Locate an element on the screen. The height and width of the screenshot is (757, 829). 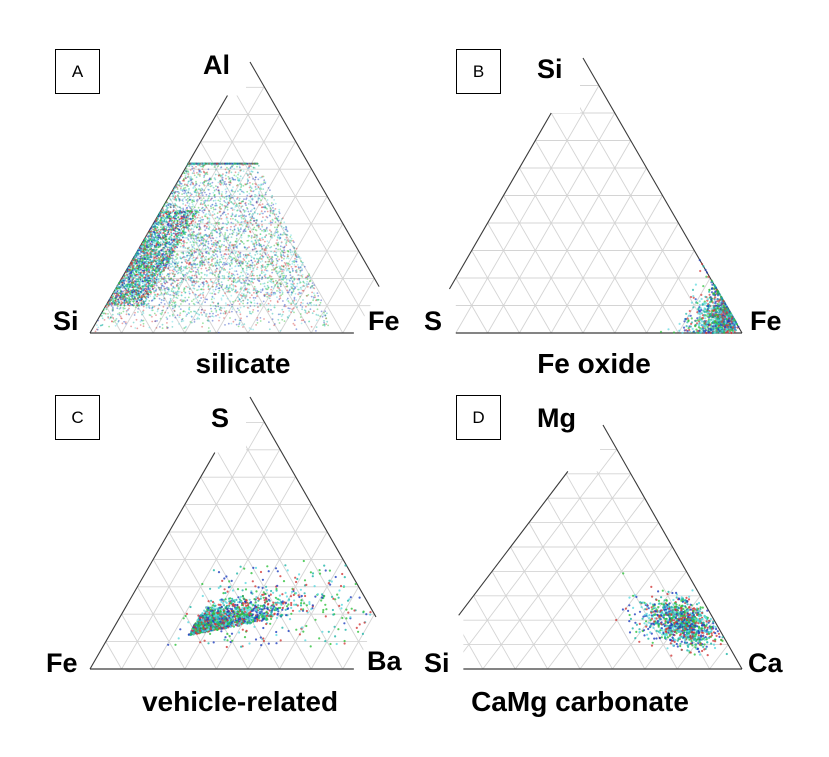
ternary-plot-b is located at coordinates (578, 194).